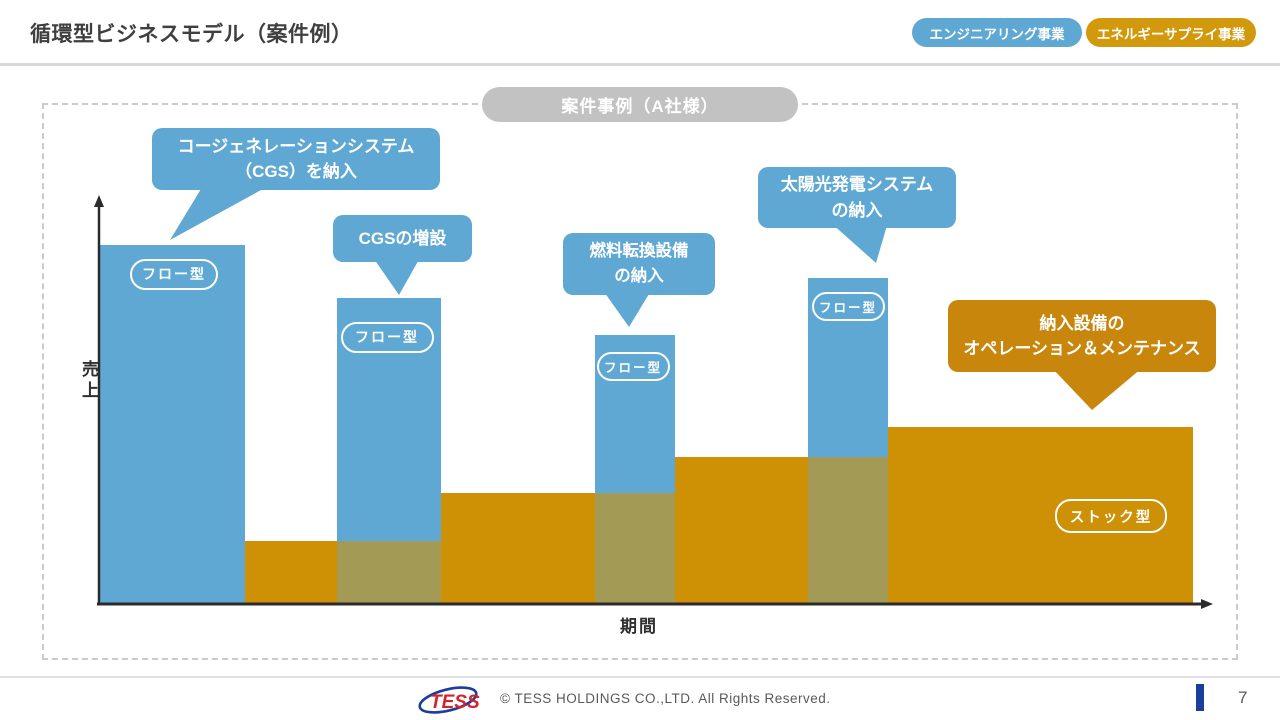 The width and height of the screenshot is (1280, 720). Describe the element at coordinates (997, 32) in the screenshot. I see `badge-engineering-business: エンジニアリング事業` at that location.